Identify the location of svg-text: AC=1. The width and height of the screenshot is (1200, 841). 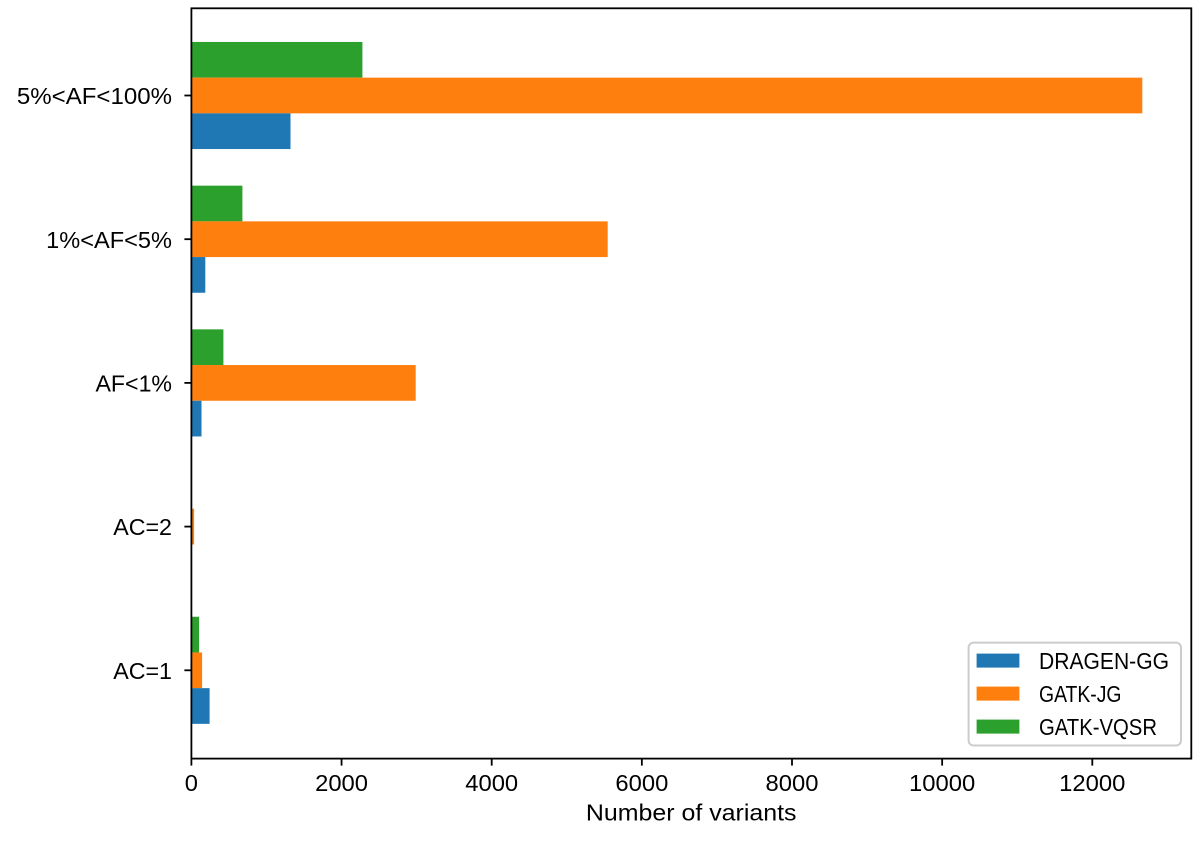
(142, 671).